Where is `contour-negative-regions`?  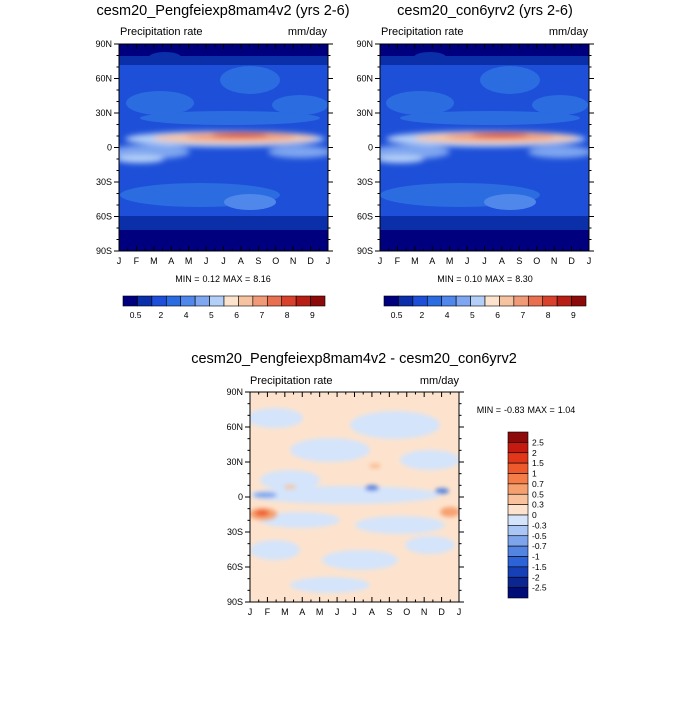
contour-negative-regions is located at coordinates (354, 500).